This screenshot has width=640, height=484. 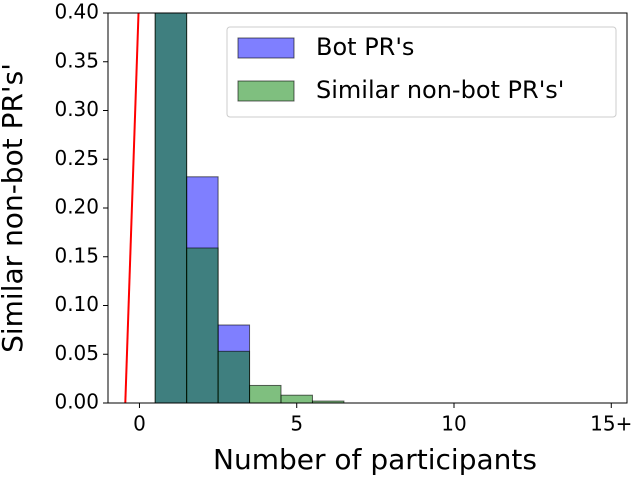 I want to click on y-axis-label: Similar non-bot PR's', so click(x=14, y=208).